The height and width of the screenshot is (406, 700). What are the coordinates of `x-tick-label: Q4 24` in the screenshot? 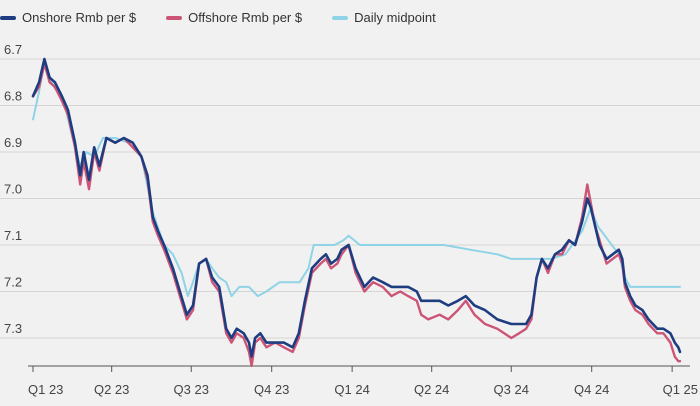 It's located at (591, 389).